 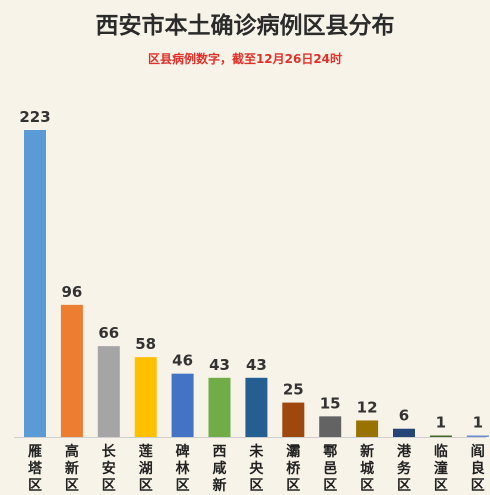 What do you see at coordinates (145, 344) in the screenshot?
I see `data-label-4: 58` at bounding box center [145, 344].